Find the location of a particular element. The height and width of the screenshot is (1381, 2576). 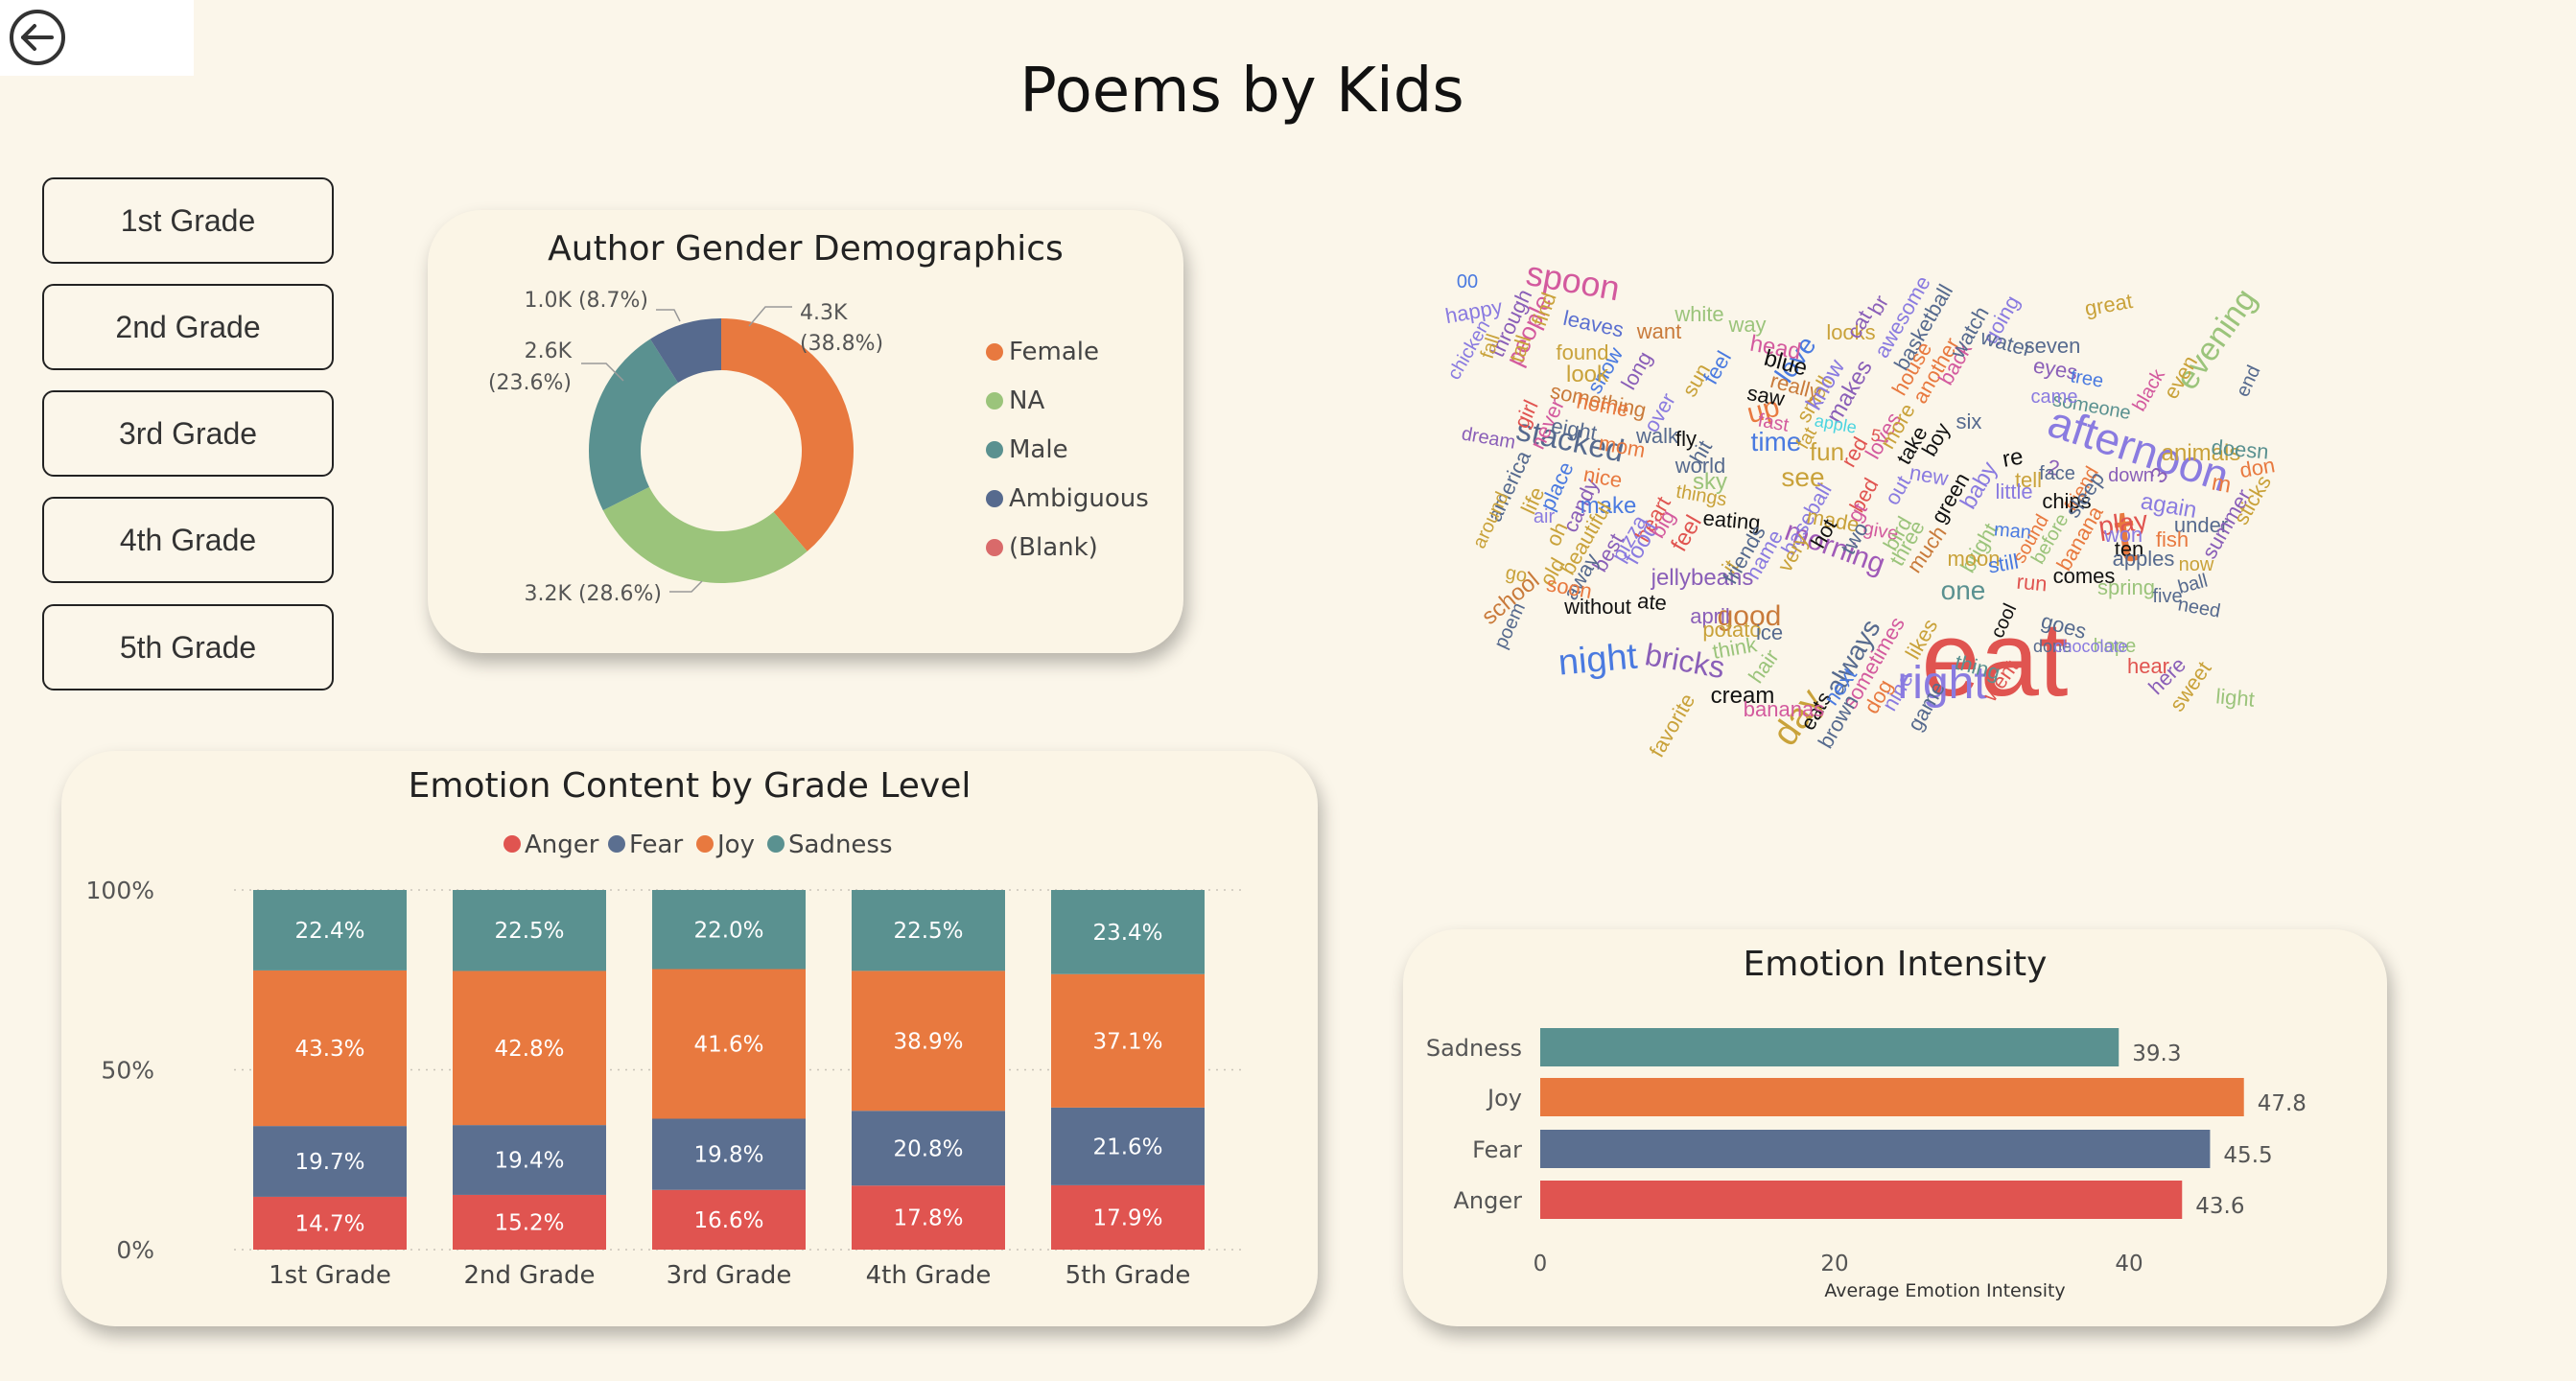

word-cloud-word: sky is located at coordinates (1710, 482).